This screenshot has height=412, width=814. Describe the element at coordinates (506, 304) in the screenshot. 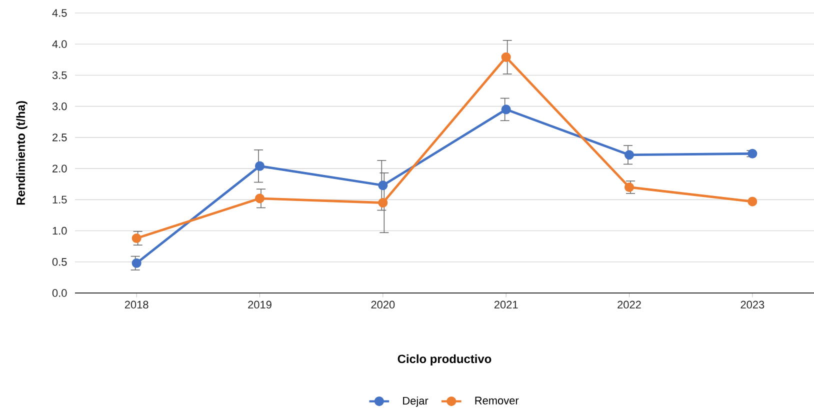

I see `x-tick-label: 2021` at that location.